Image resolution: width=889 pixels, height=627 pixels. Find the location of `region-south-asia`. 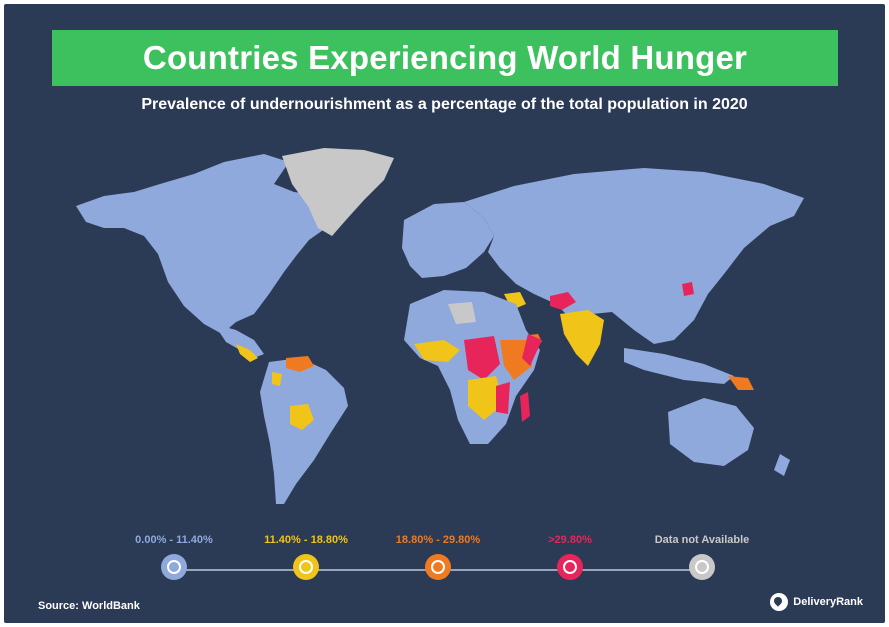

region-south-asia is located at coordinates (582, 338).